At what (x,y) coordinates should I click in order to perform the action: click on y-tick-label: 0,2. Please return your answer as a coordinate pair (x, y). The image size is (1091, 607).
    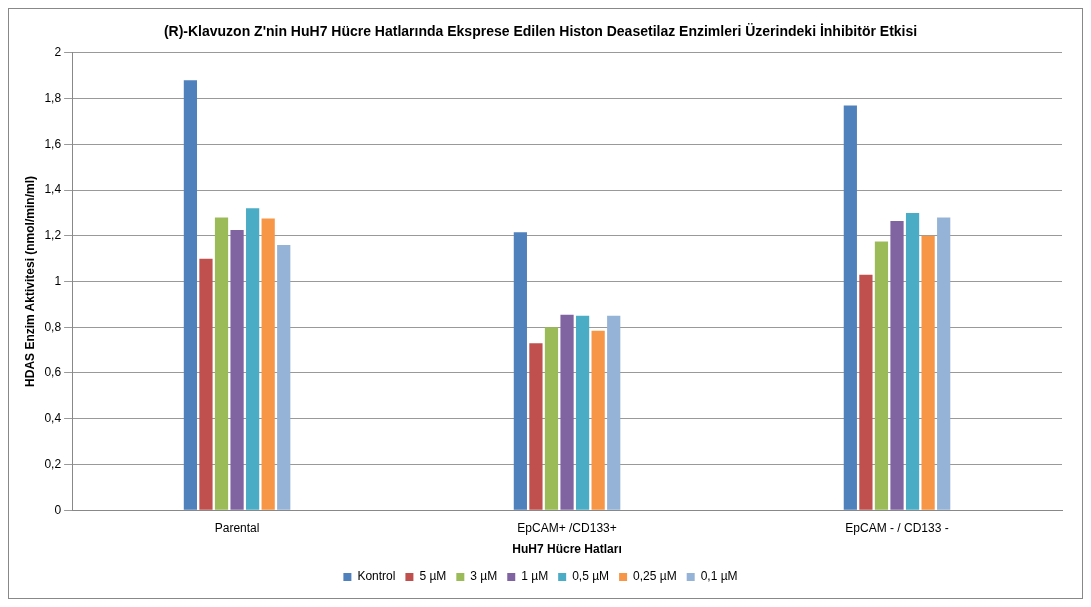
    Looking at the image, I should click on (53, 463).